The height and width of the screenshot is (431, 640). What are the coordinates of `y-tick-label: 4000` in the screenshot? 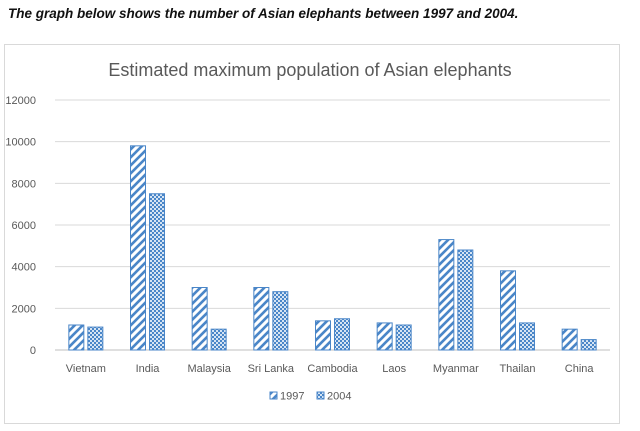 It's located at (24, 268).